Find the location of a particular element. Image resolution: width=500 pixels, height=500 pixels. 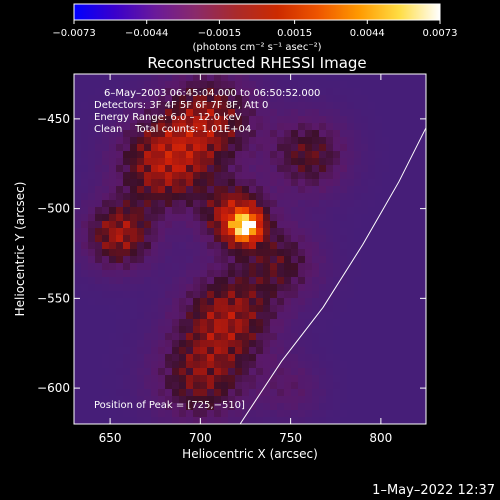

y-tick-label: −450 is located at coordinates (53, 119).